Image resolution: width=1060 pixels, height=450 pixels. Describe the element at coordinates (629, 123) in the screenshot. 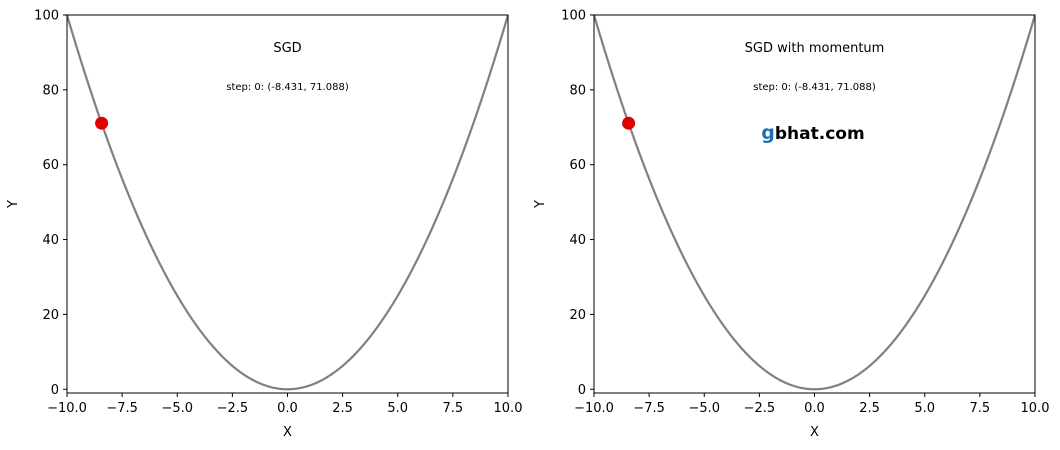

I see `sgd-momentum-current-point` at that location.